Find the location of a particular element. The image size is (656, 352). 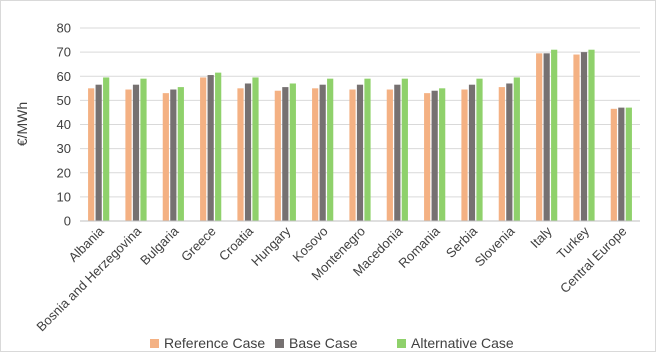

legend: Reference Case Base Case Alternative Case is located at coordinates (332, 343).